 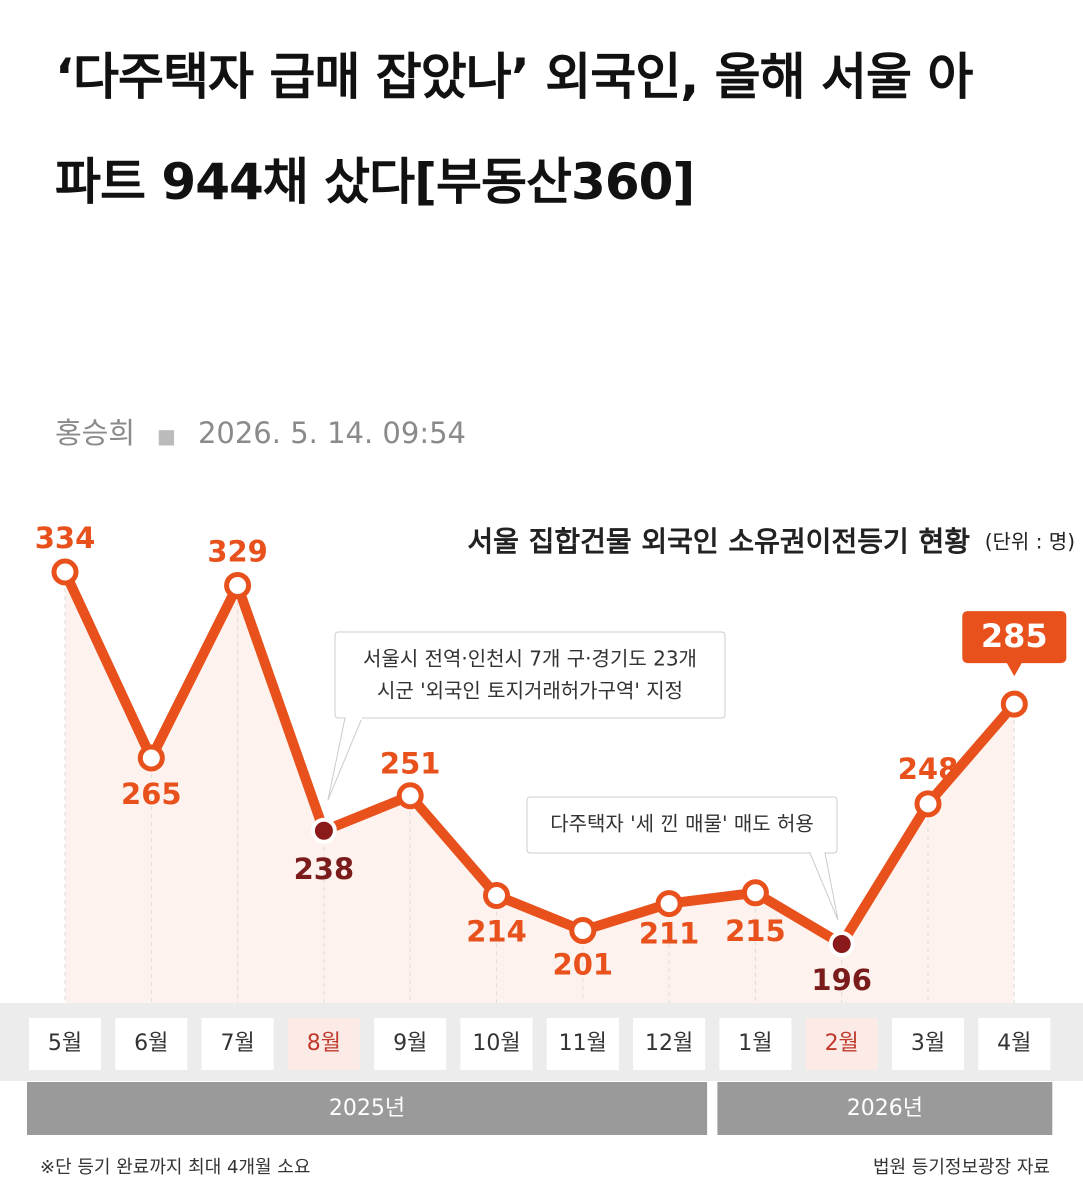 I want to click on x-tick-label: 10월, so click(x=496, y=1043).